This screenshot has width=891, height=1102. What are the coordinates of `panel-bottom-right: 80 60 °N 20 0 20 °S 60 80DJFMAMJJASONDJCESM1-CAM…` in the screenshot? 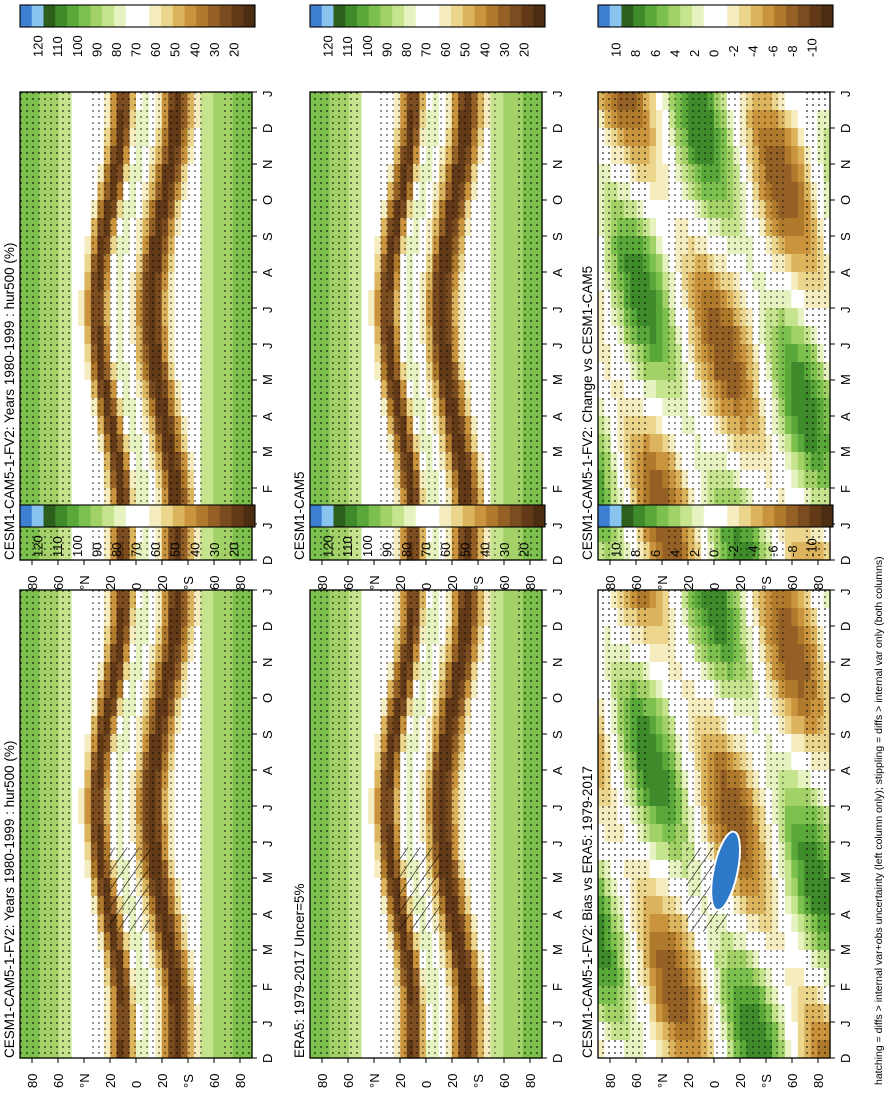 It's located at (716, 341).